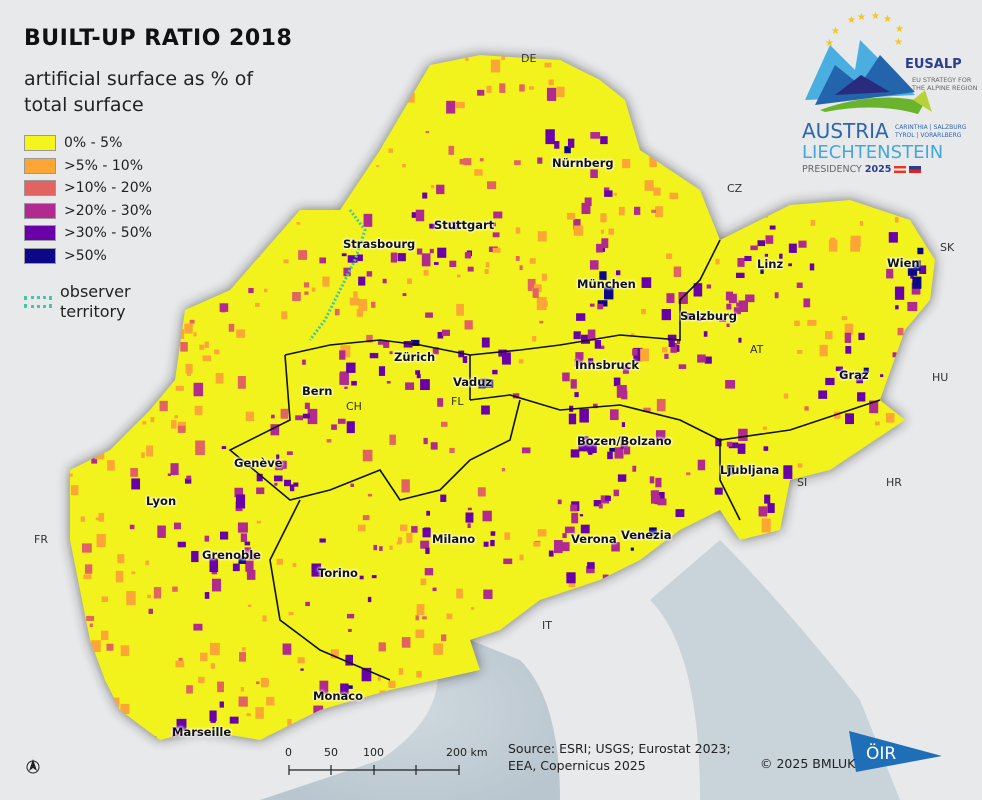  I want to click on legend-swatch, so click(40, 210).